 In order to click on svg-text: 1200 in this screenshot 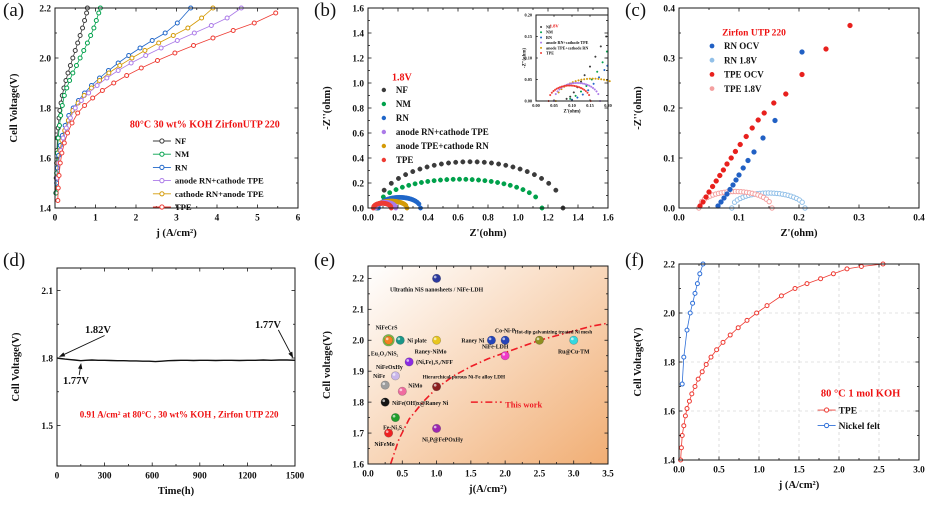, I will do `click(247, 477)`.